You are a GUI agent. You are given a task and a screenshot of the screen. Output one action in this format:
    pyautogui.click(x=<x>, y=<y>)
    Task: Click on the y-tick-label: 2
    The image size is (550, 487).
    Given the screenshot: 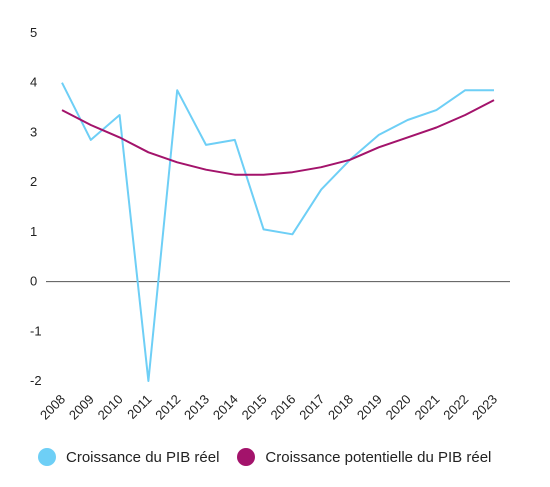 What is the action you would take?
    pyautogui.click(x=33, y=181)
    